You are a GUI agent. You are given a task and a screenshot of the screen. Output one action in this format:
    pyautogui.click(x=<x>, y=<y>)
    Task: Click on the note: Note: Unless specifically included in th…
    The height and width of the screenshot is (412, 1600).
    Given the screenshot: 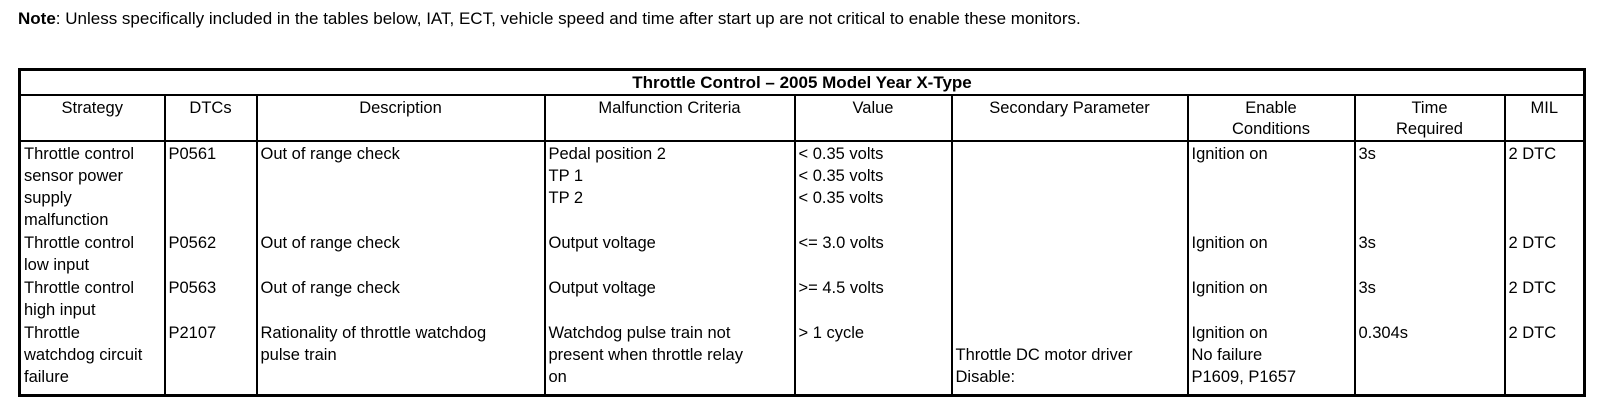 What is the action you would take?
    pyautogui.click(x=798, y=19)
    